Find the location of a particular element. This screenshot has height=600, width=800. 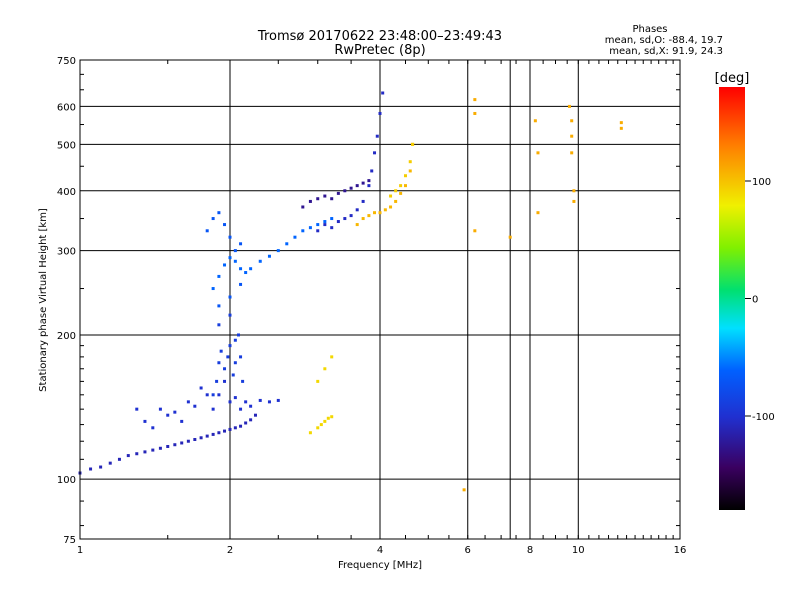

y-tick-label: 100 is located at coordinates (66, 480).